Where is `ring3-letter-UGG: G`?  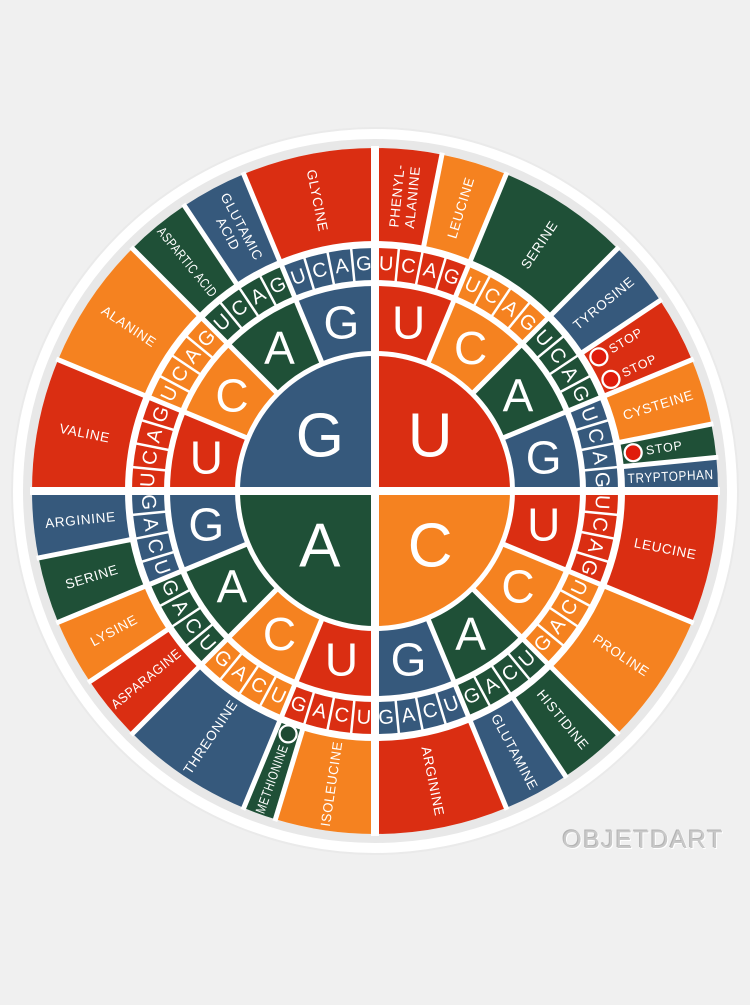 ring3-letter-UGG: G is located at coordinates (601, 480).